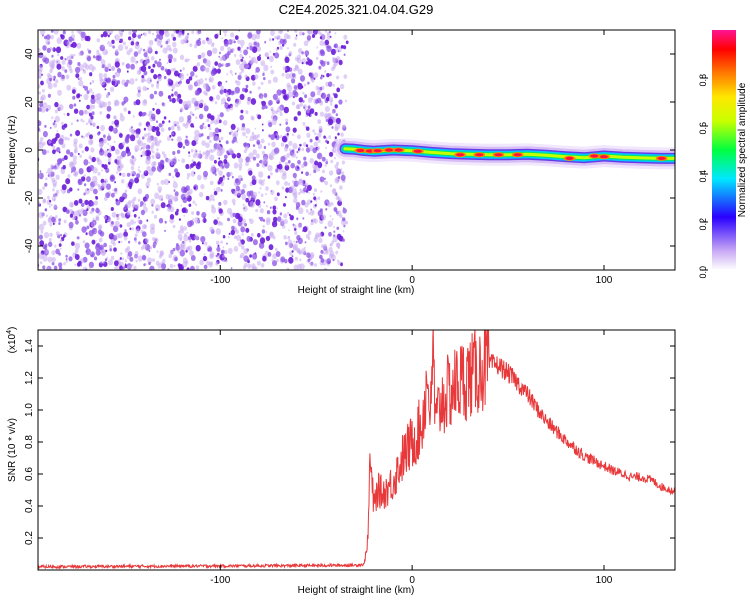 The image size is (750, 605). I want to click on ridge-peak-core, so click(661, 158).